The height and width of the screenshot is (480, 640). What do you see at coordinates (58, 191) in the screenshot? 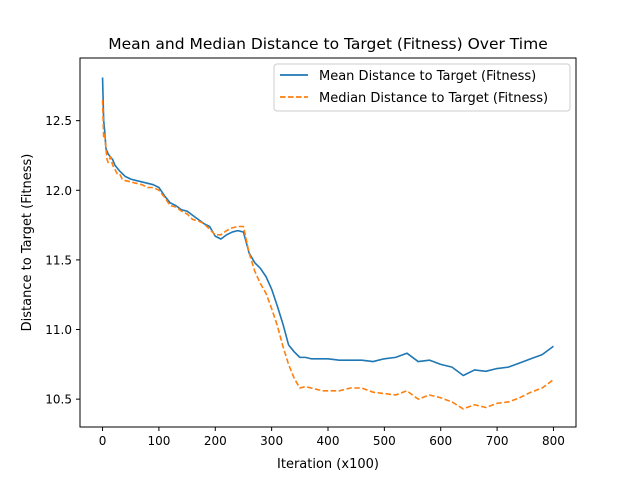
I see `y-tick-label: 12.0` at bounding box center [58, 191].